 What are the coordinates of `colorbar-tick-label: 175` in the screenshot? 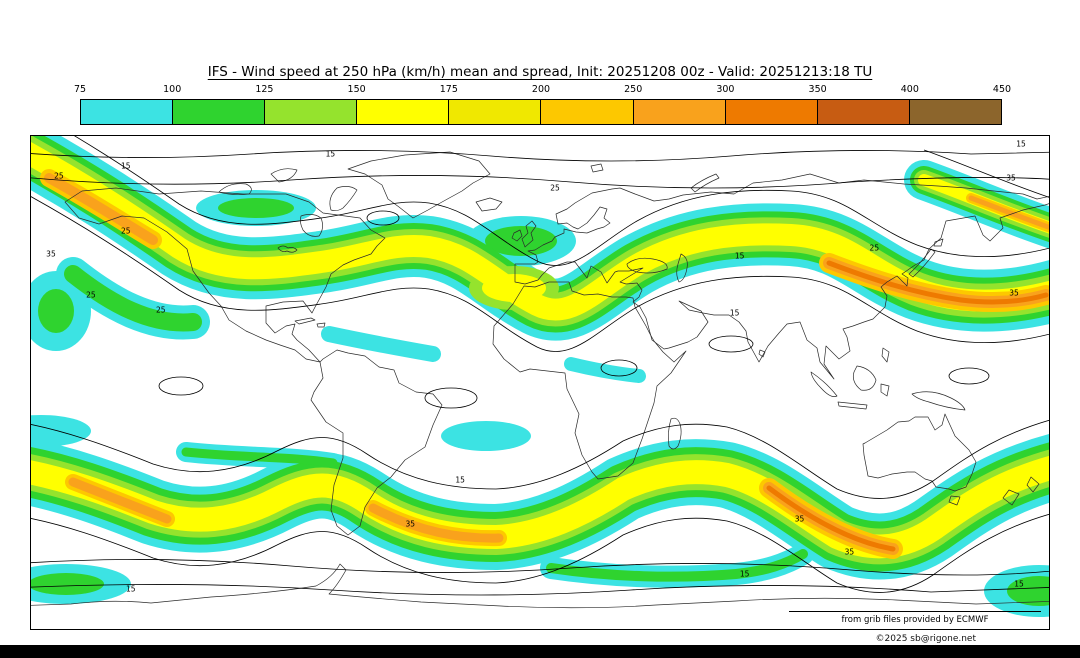 It's located at (448, 89).